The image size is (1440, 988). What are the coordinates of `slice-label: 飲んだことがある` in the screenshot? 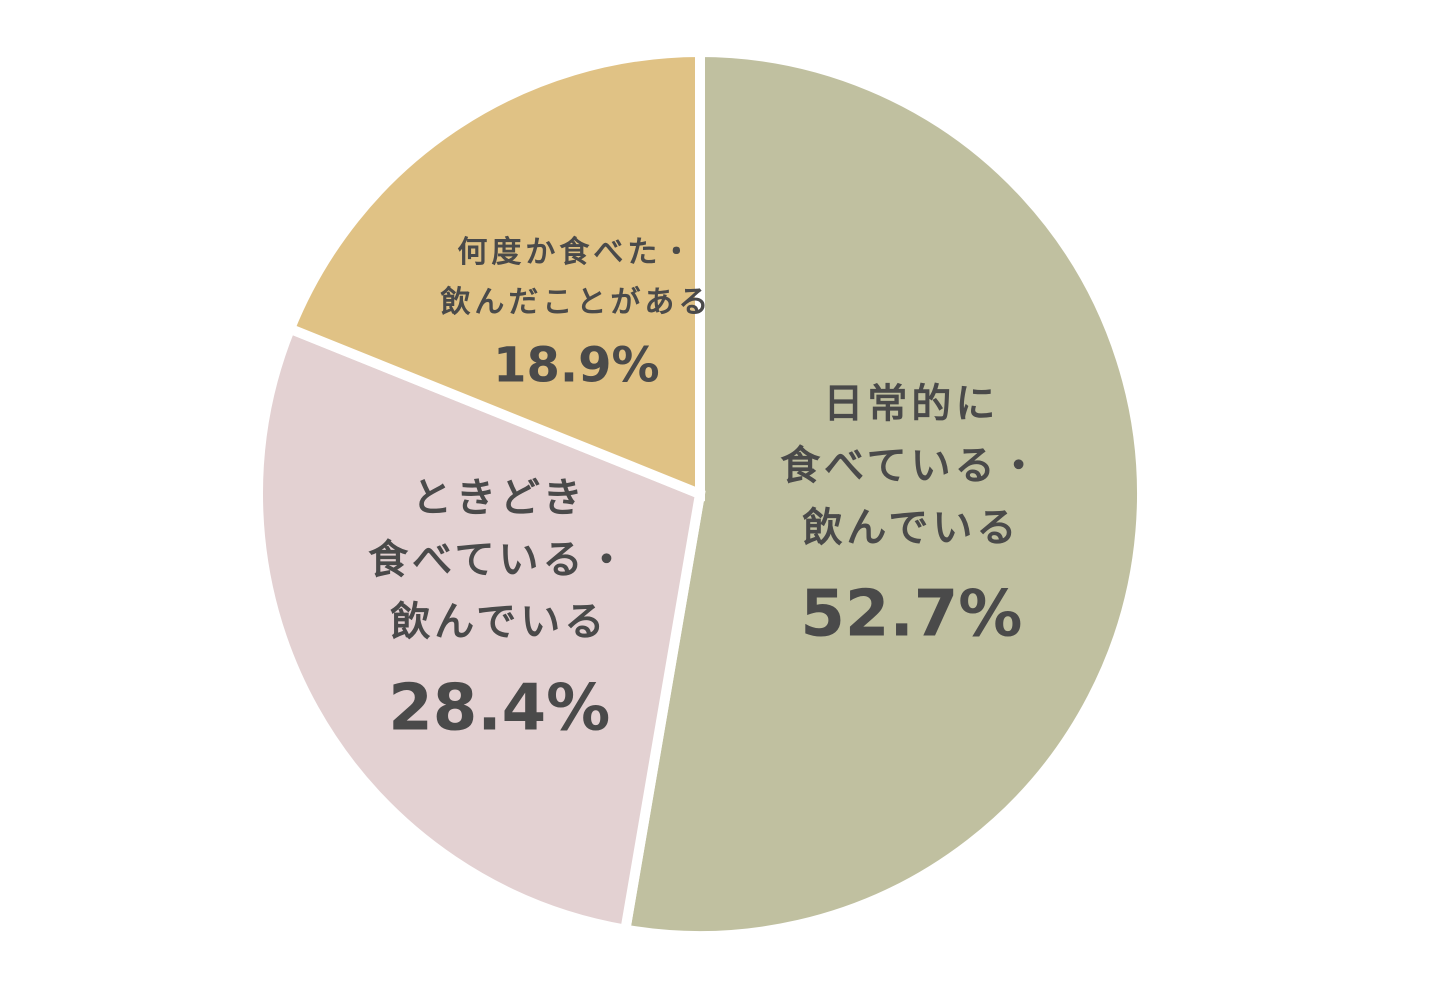 It's located at (576, 302).